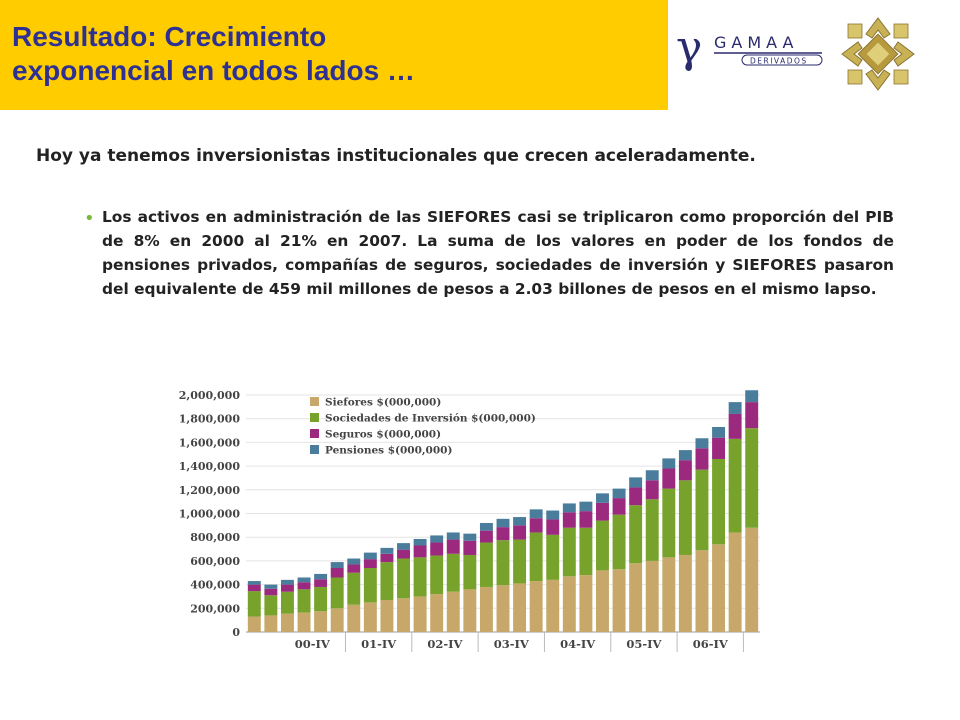  What do you see at coordinates (445, 644) in the screenshot?
I see `x-tick-label: 02-IV` at bounding box center [445, 644].